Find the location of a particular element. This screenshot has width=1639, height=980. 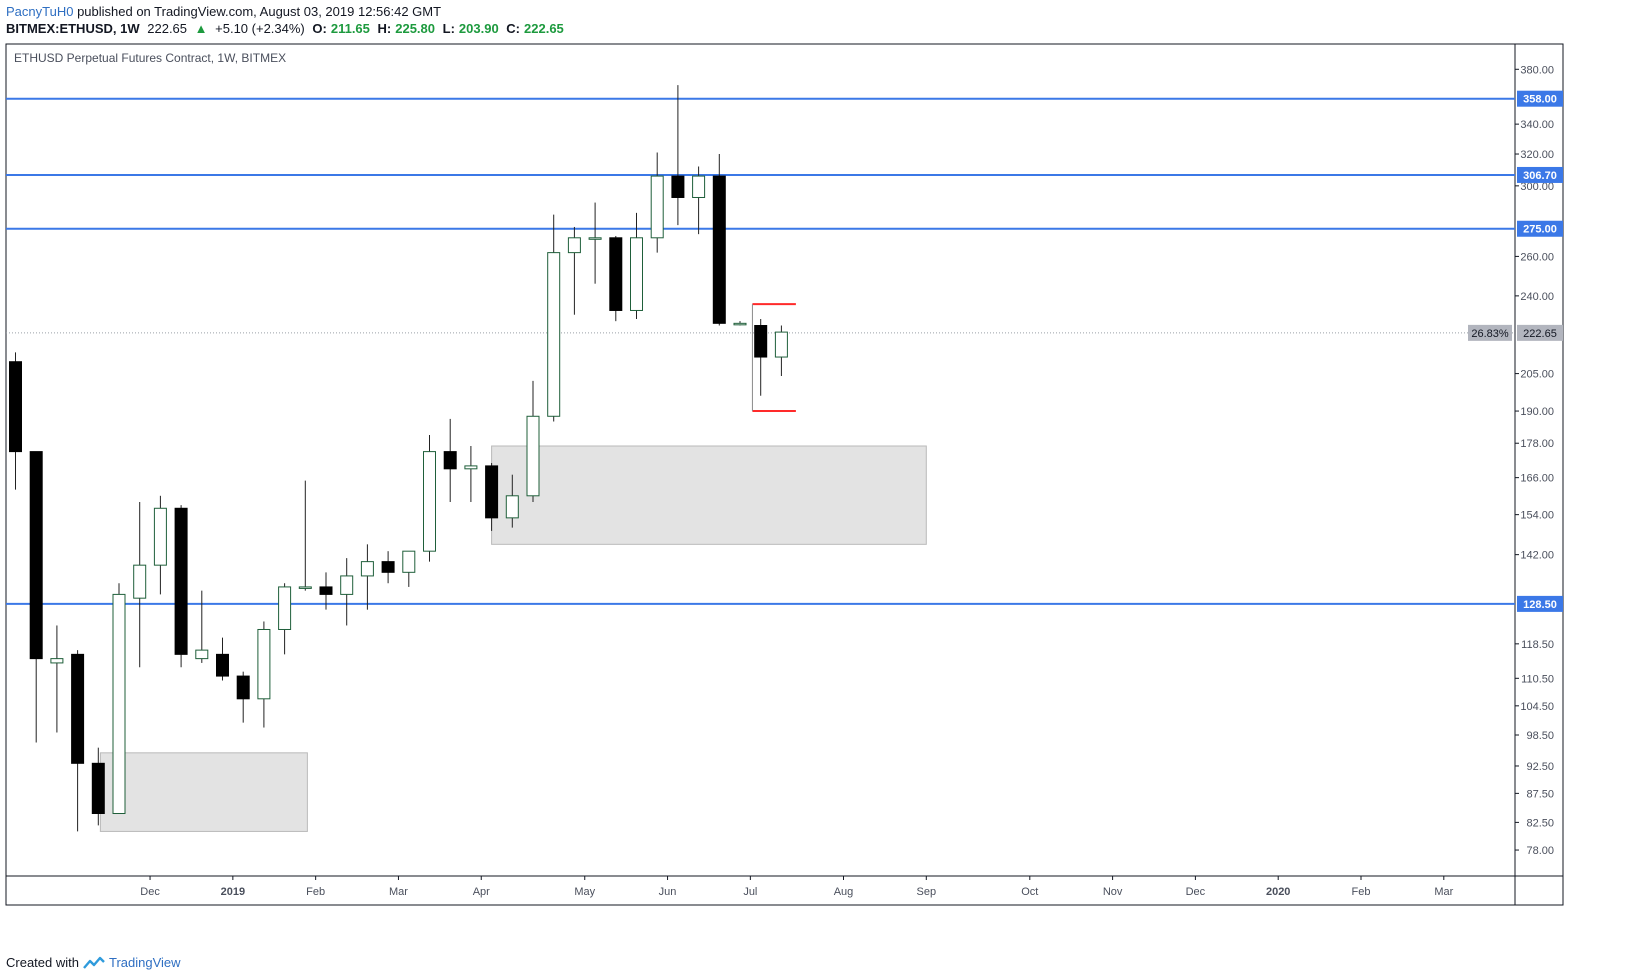

time-tick-label: Jun is located at coordinates (668, 892).